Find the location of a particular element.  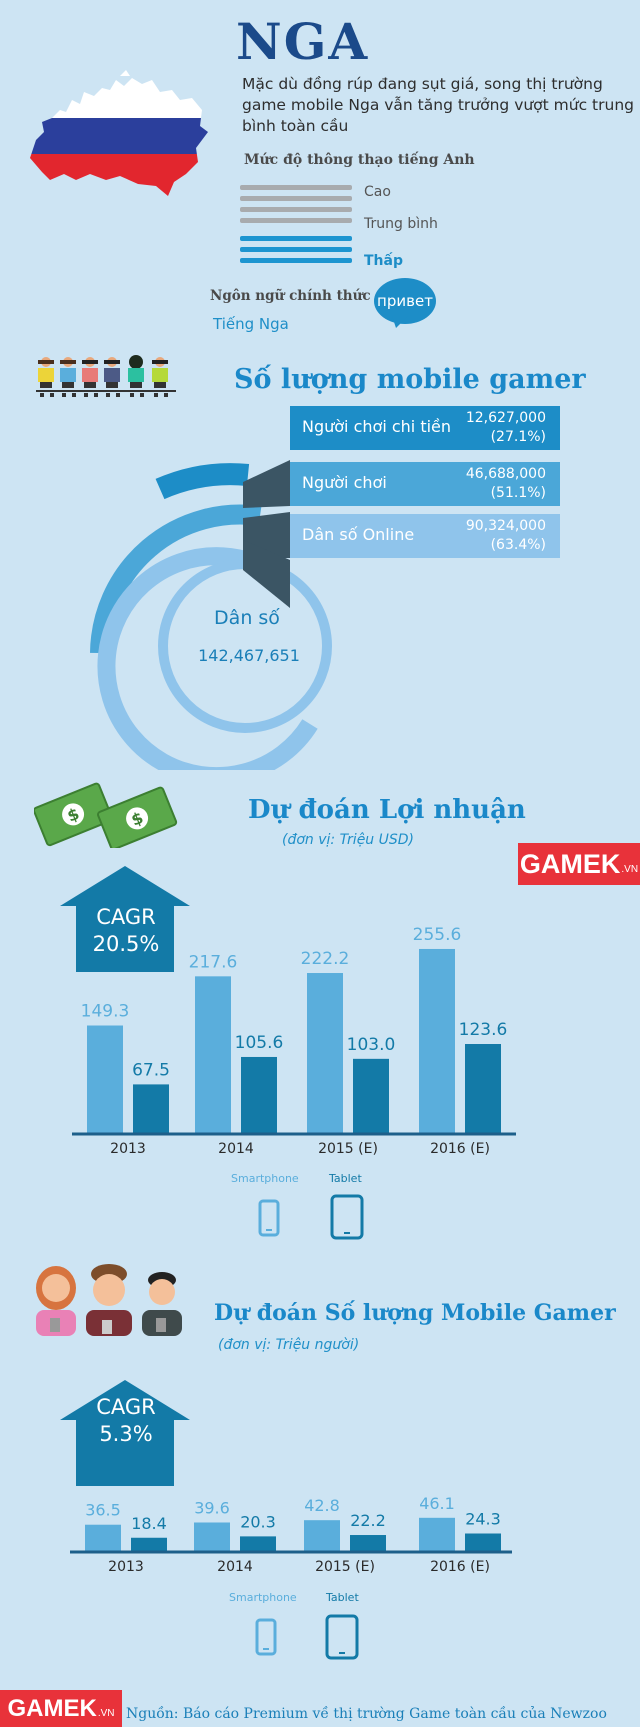

gamek-footer-logo: GAMEK .VN is located at coordinates (61, 1708).